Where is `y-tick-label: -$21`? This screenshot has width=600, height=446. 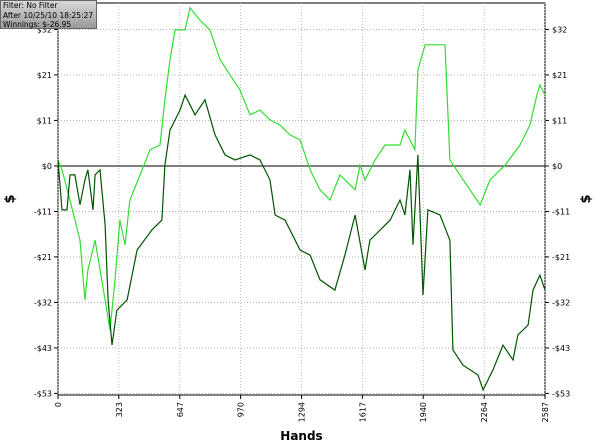
y-tick-label: -$21 is located at coordinates (43, 257).